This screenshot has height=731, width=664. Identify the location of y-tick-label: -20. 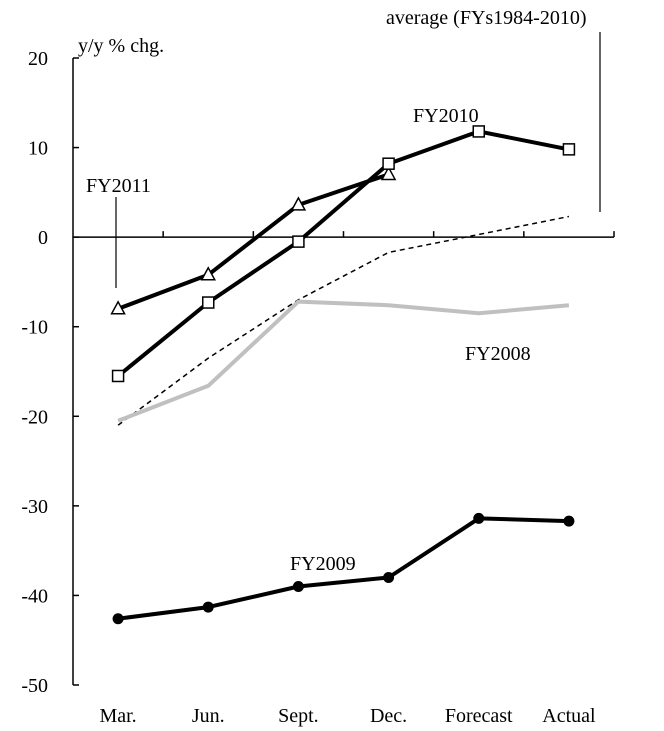
(34, 417).